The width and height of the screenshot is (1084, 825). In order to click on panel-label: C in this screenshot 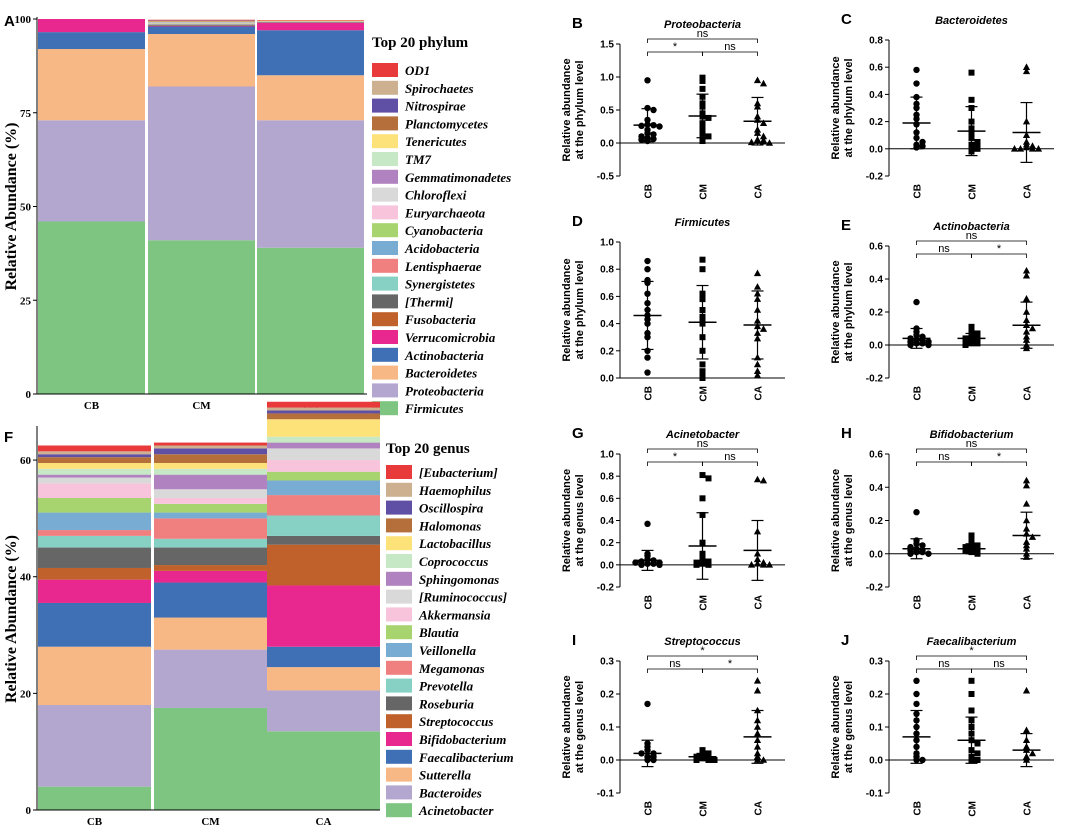, I will do `click(846, 19)`.